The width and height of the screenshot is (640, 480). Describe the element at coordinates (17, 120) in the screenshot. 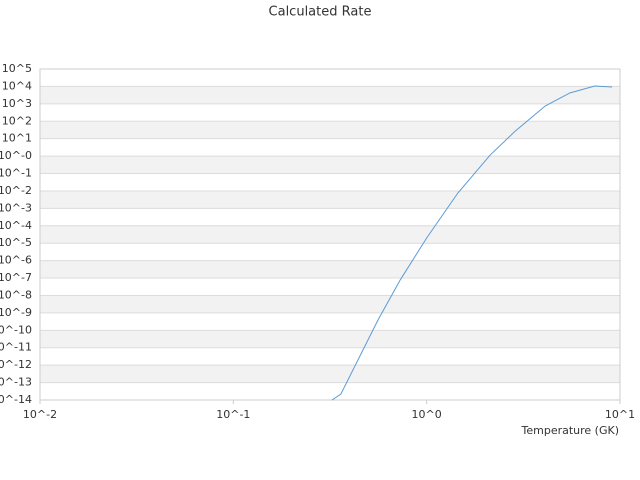

I see `y-tick-label: 10^2` at that location.